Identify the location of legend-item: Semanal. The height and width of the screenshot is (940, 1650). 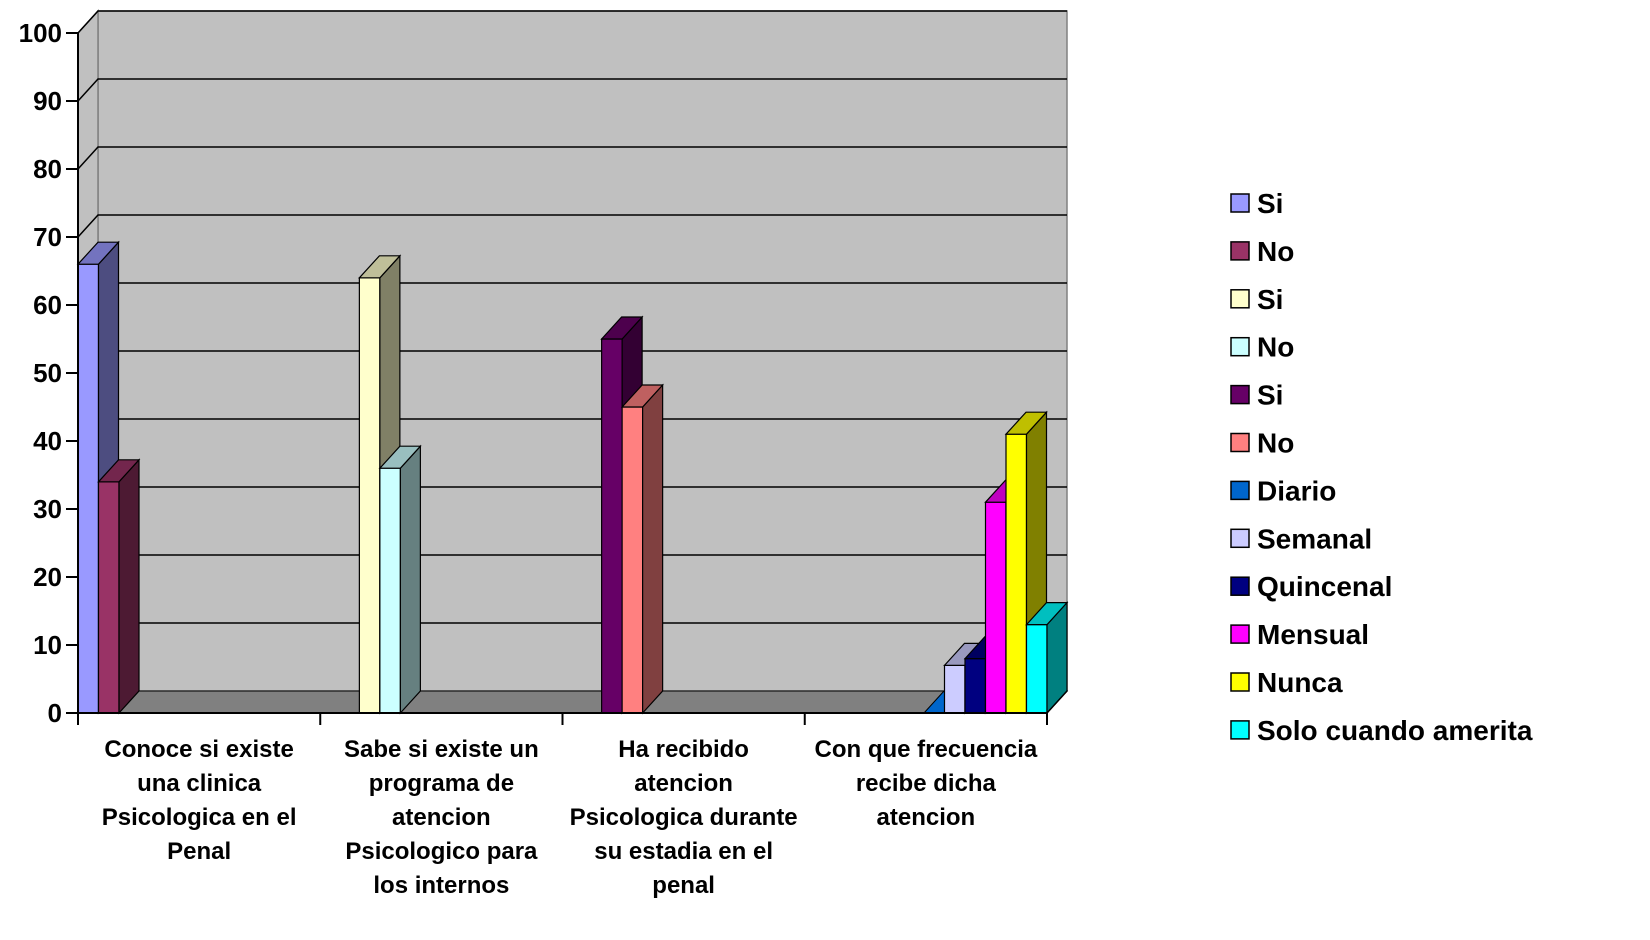
(1301, 538).